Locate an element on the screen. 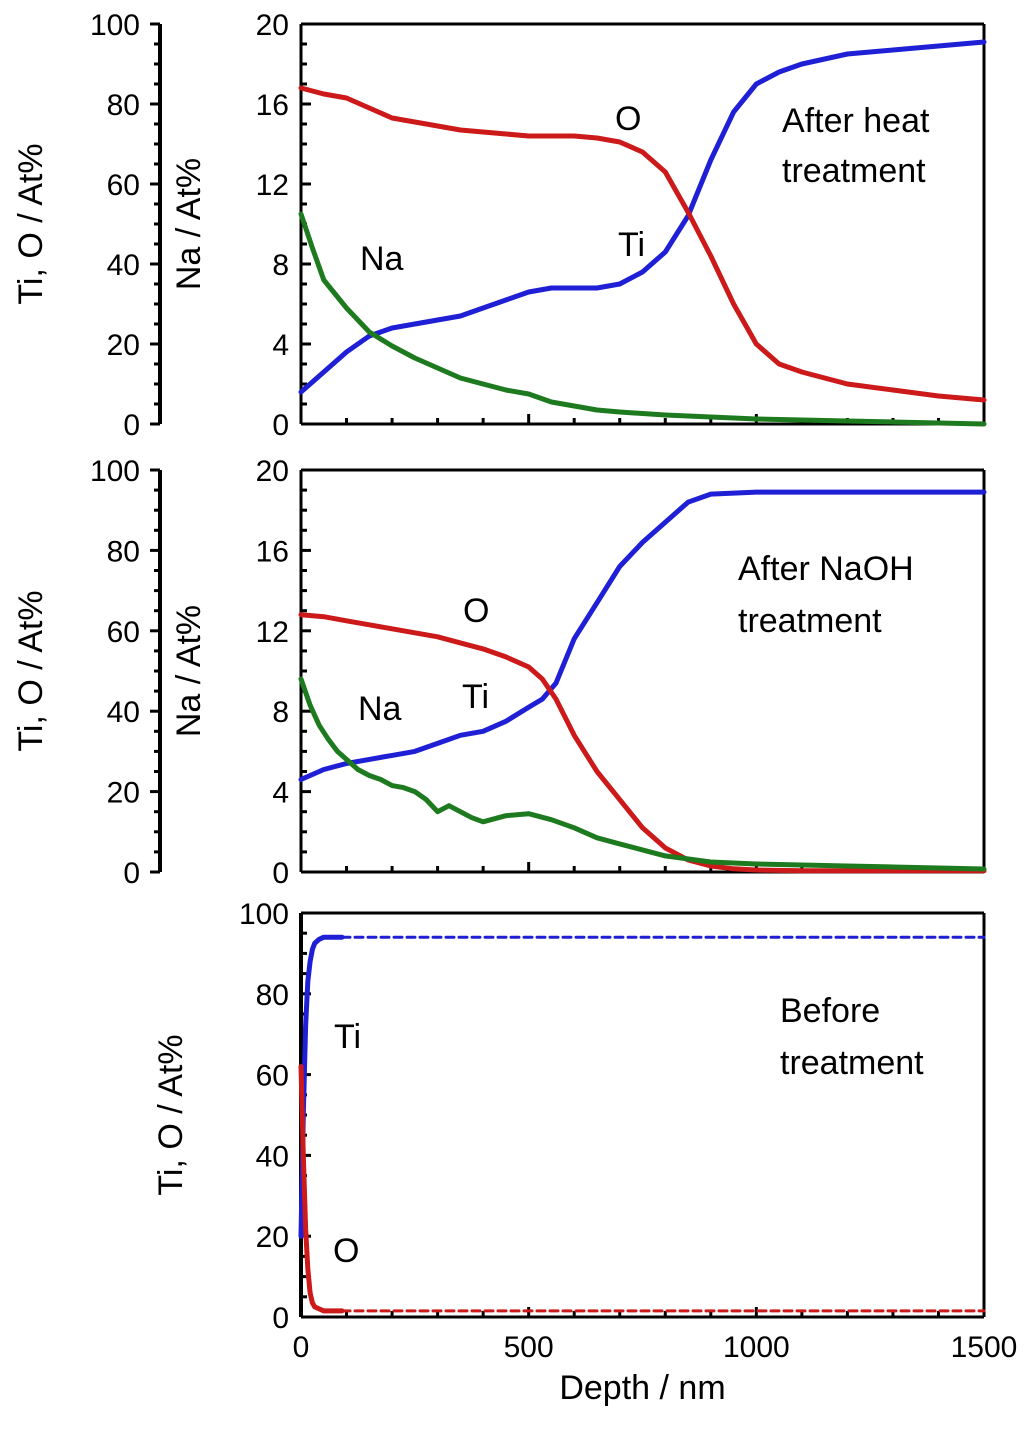 The height and width of the screenshot is (1446, 1024). x-tick-label: 500 is located at coordinates (529, 1347).